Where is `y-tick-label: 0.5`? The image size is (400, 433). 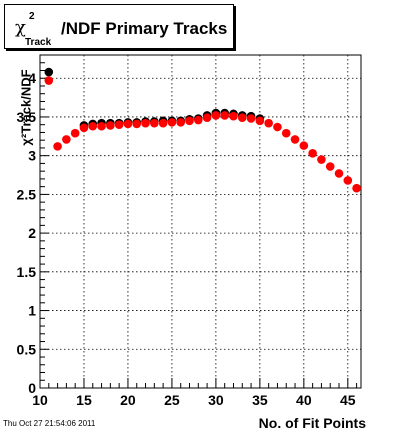 y-tick-label: 0.5 is located at coordinates (27, 349).